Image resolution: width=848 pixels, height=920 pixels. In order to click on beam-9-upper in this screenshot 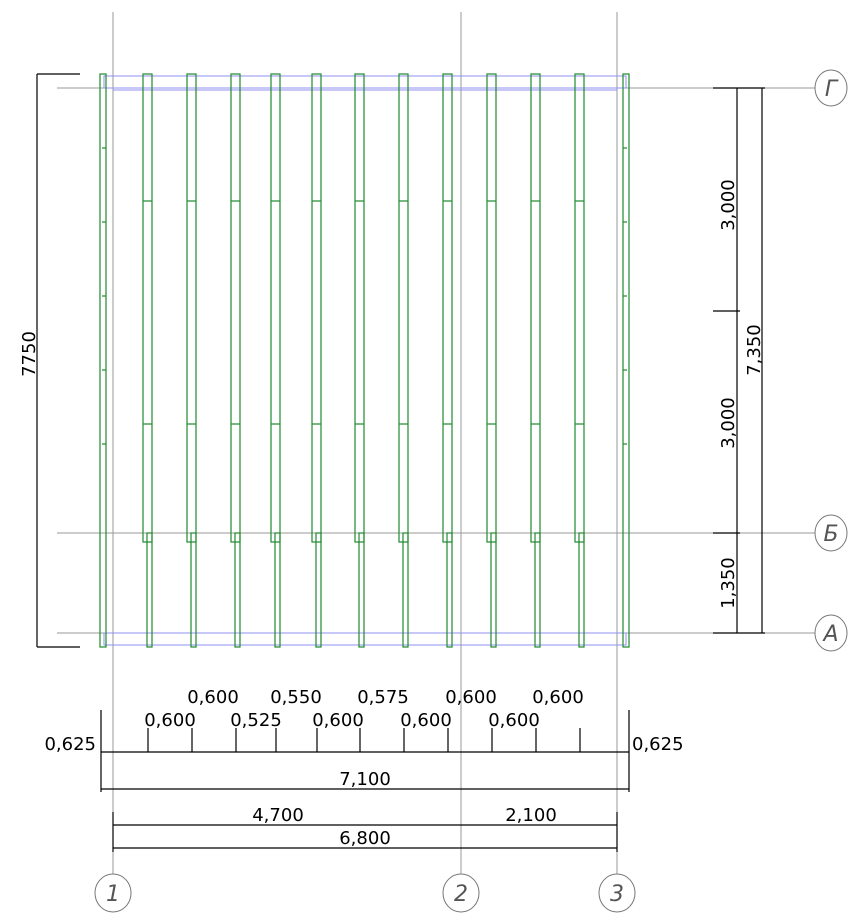, I will do `click(491, 308)`.